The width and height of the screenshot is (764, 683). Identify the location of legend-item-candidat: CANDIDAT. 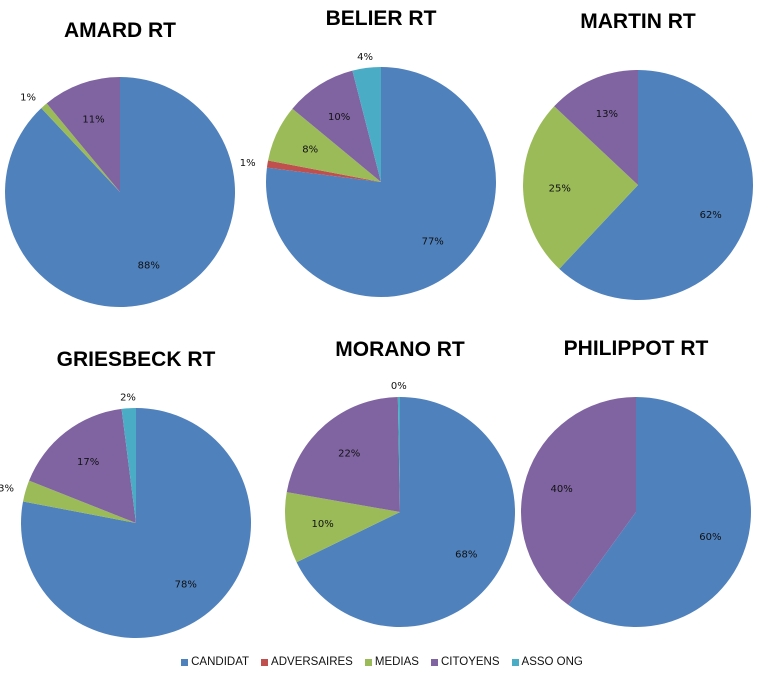
(215, 662).